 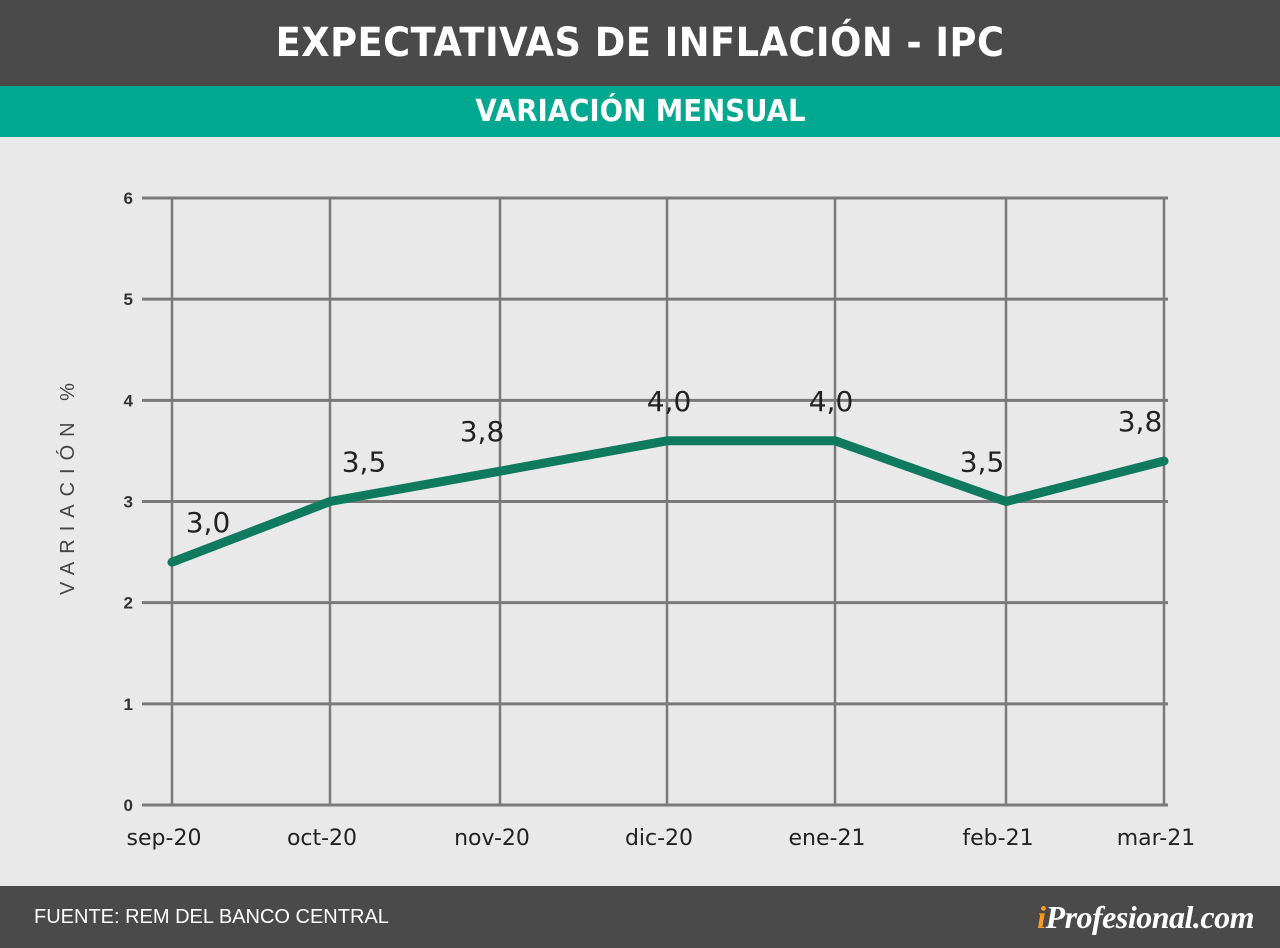 I want to click on brand-logo: iProfesional.com, so click(x=1145, y=917).